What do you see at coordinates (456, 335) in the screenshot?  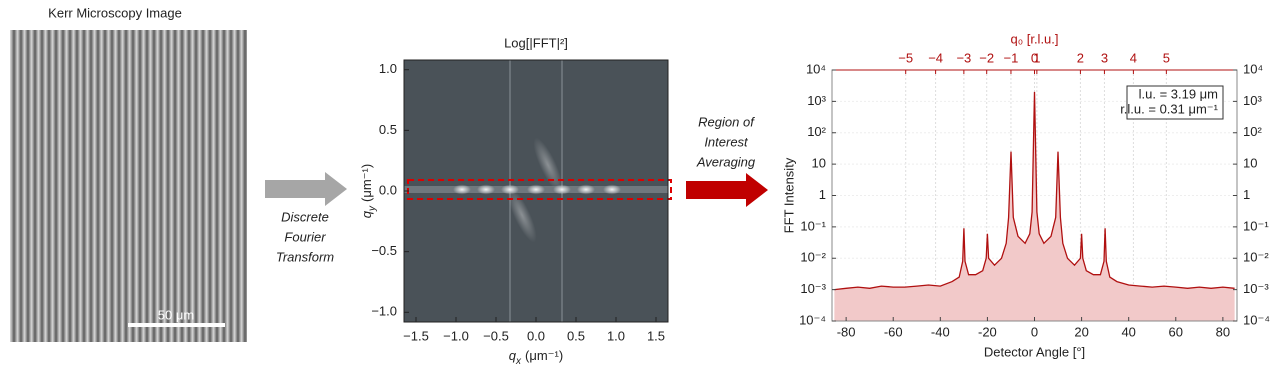 I see `x-tick-label: −1.0` at bounding box center [456, 335].